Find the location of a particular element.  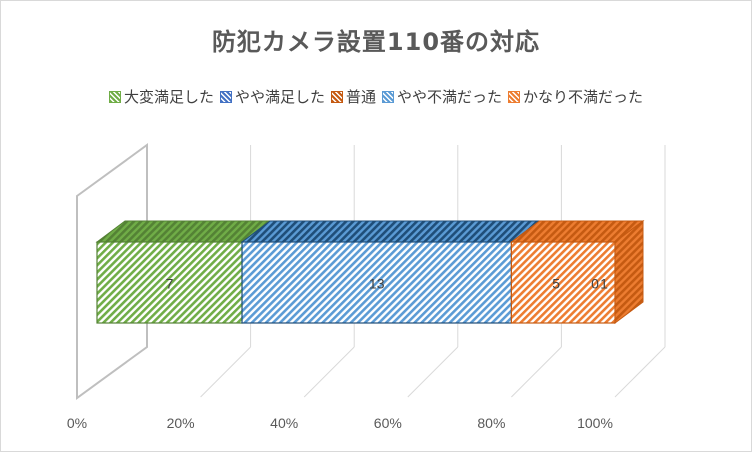

x-tick-label: 100% is located at coordinates (595, 423).